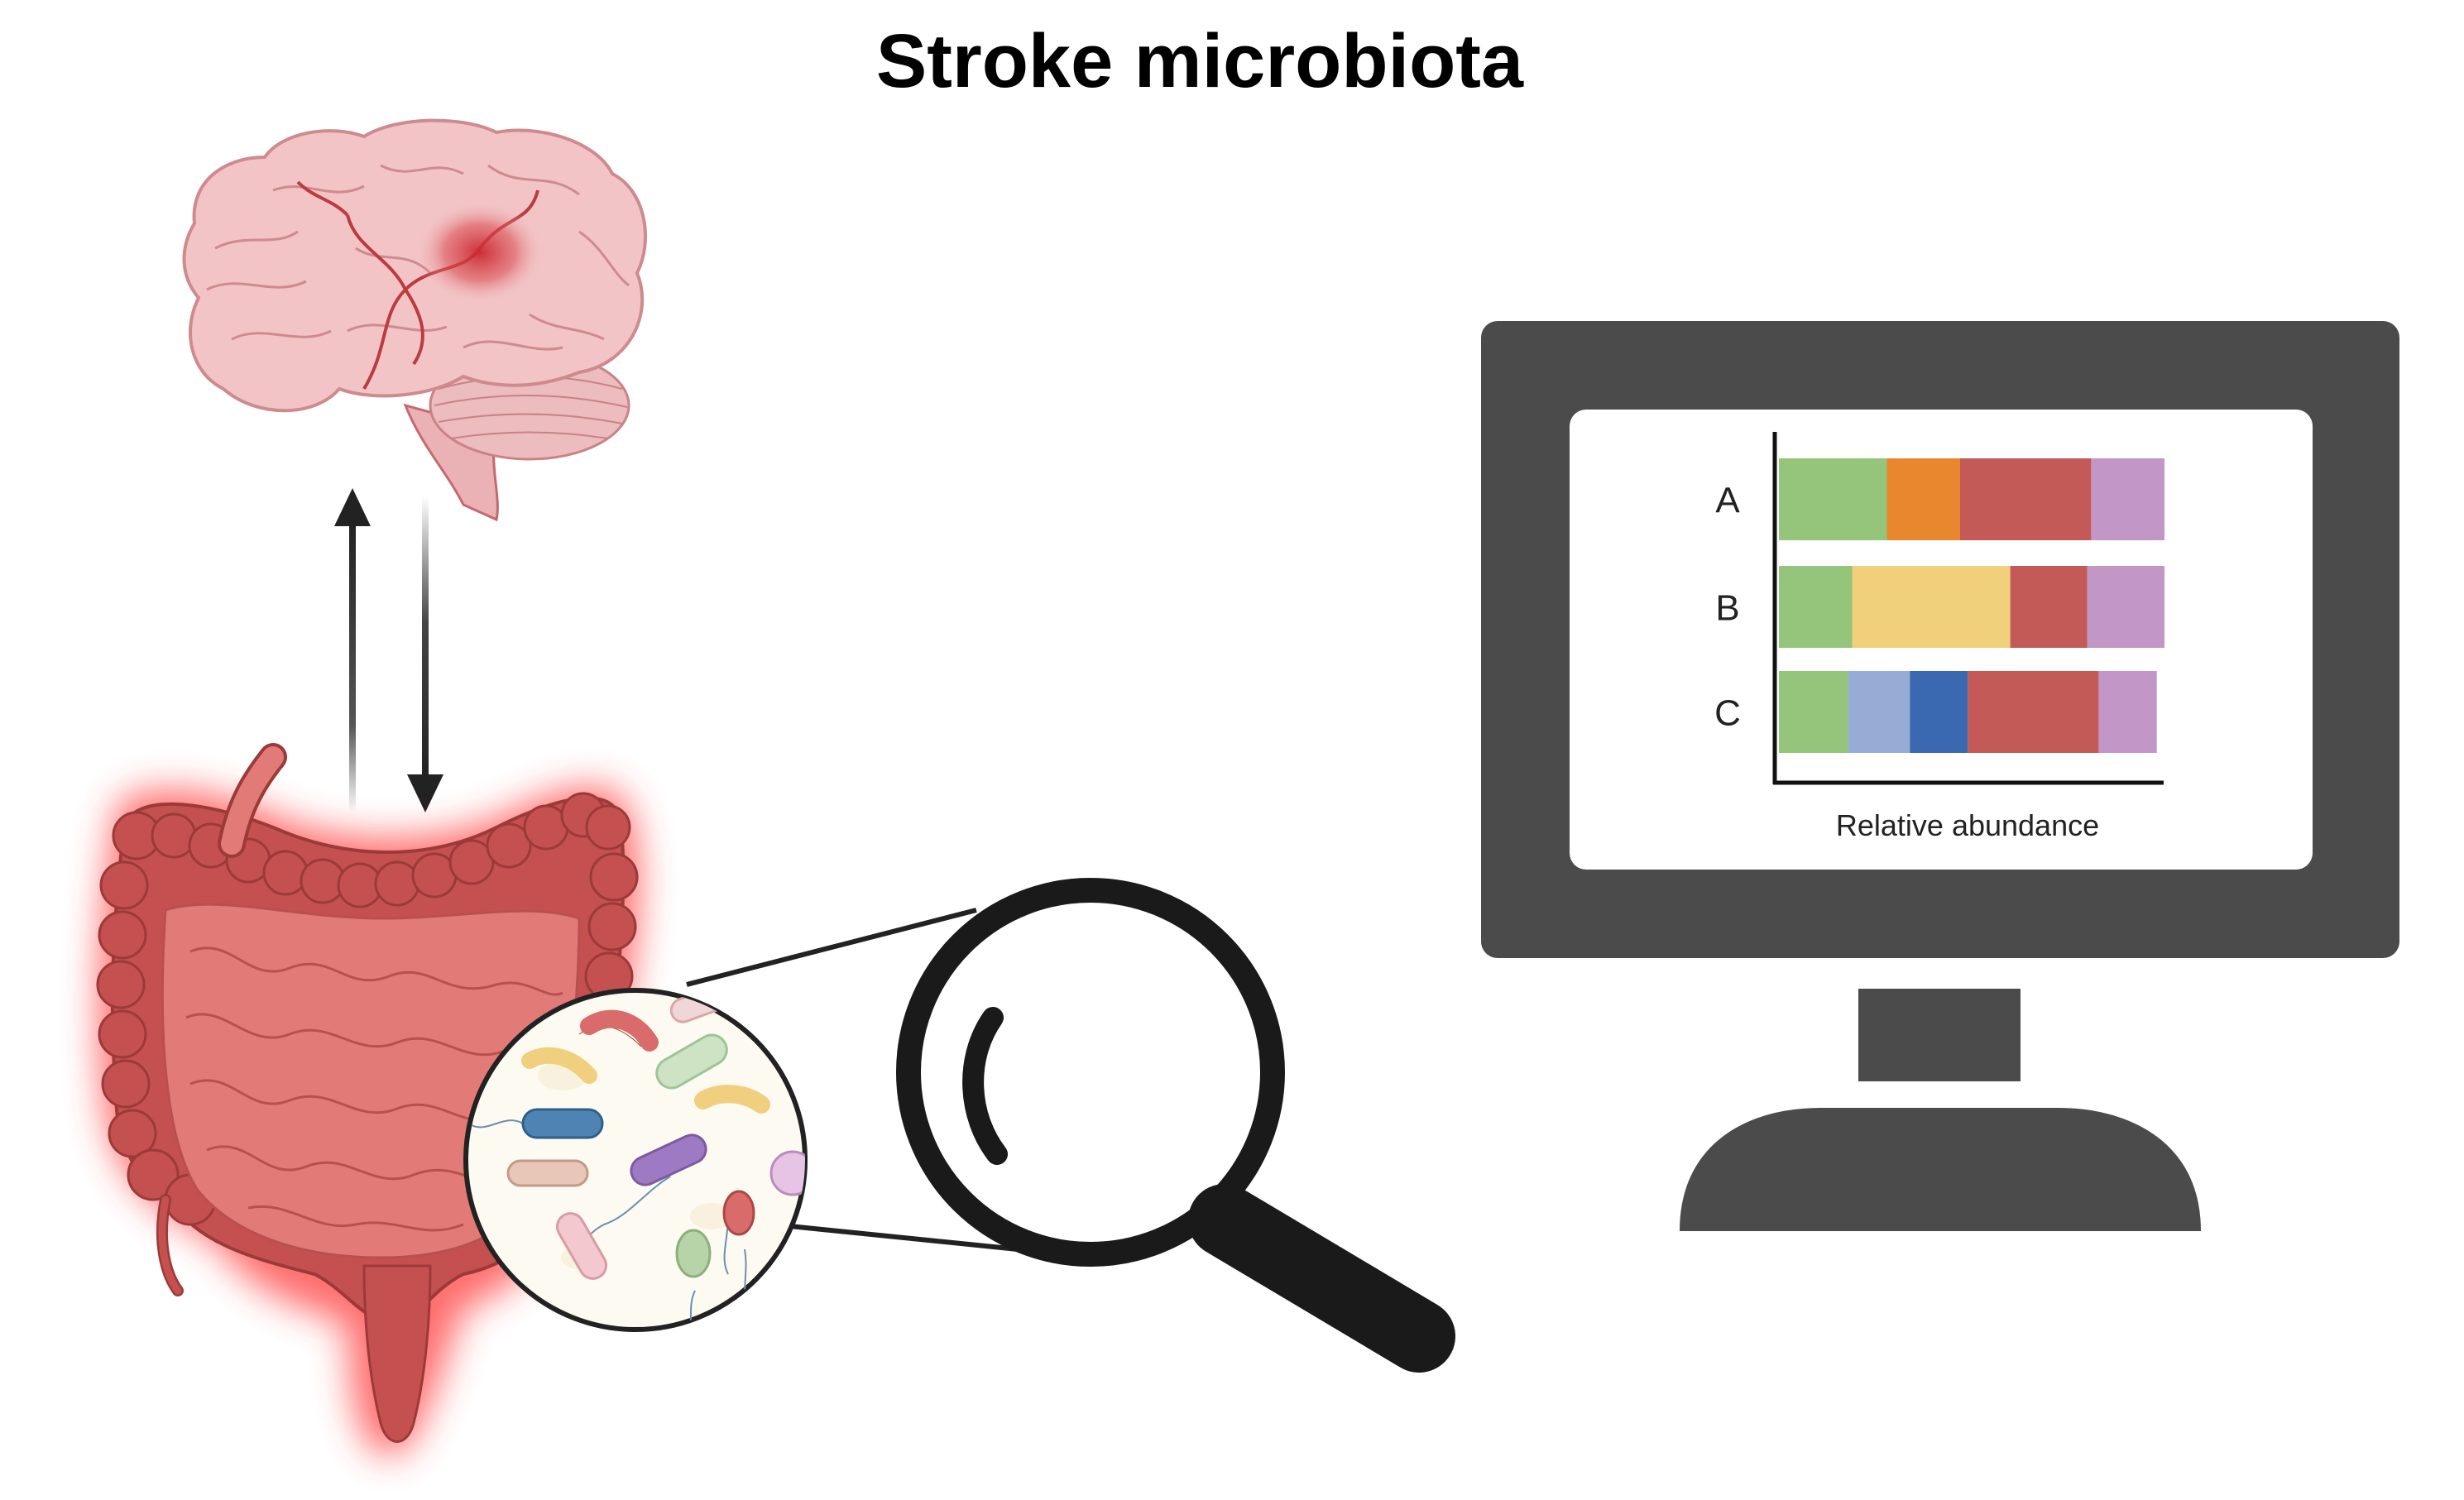  Describe the element at coordinates (414, 320) in the screenshot. I see `brain-with-infarct-icon` at that location.